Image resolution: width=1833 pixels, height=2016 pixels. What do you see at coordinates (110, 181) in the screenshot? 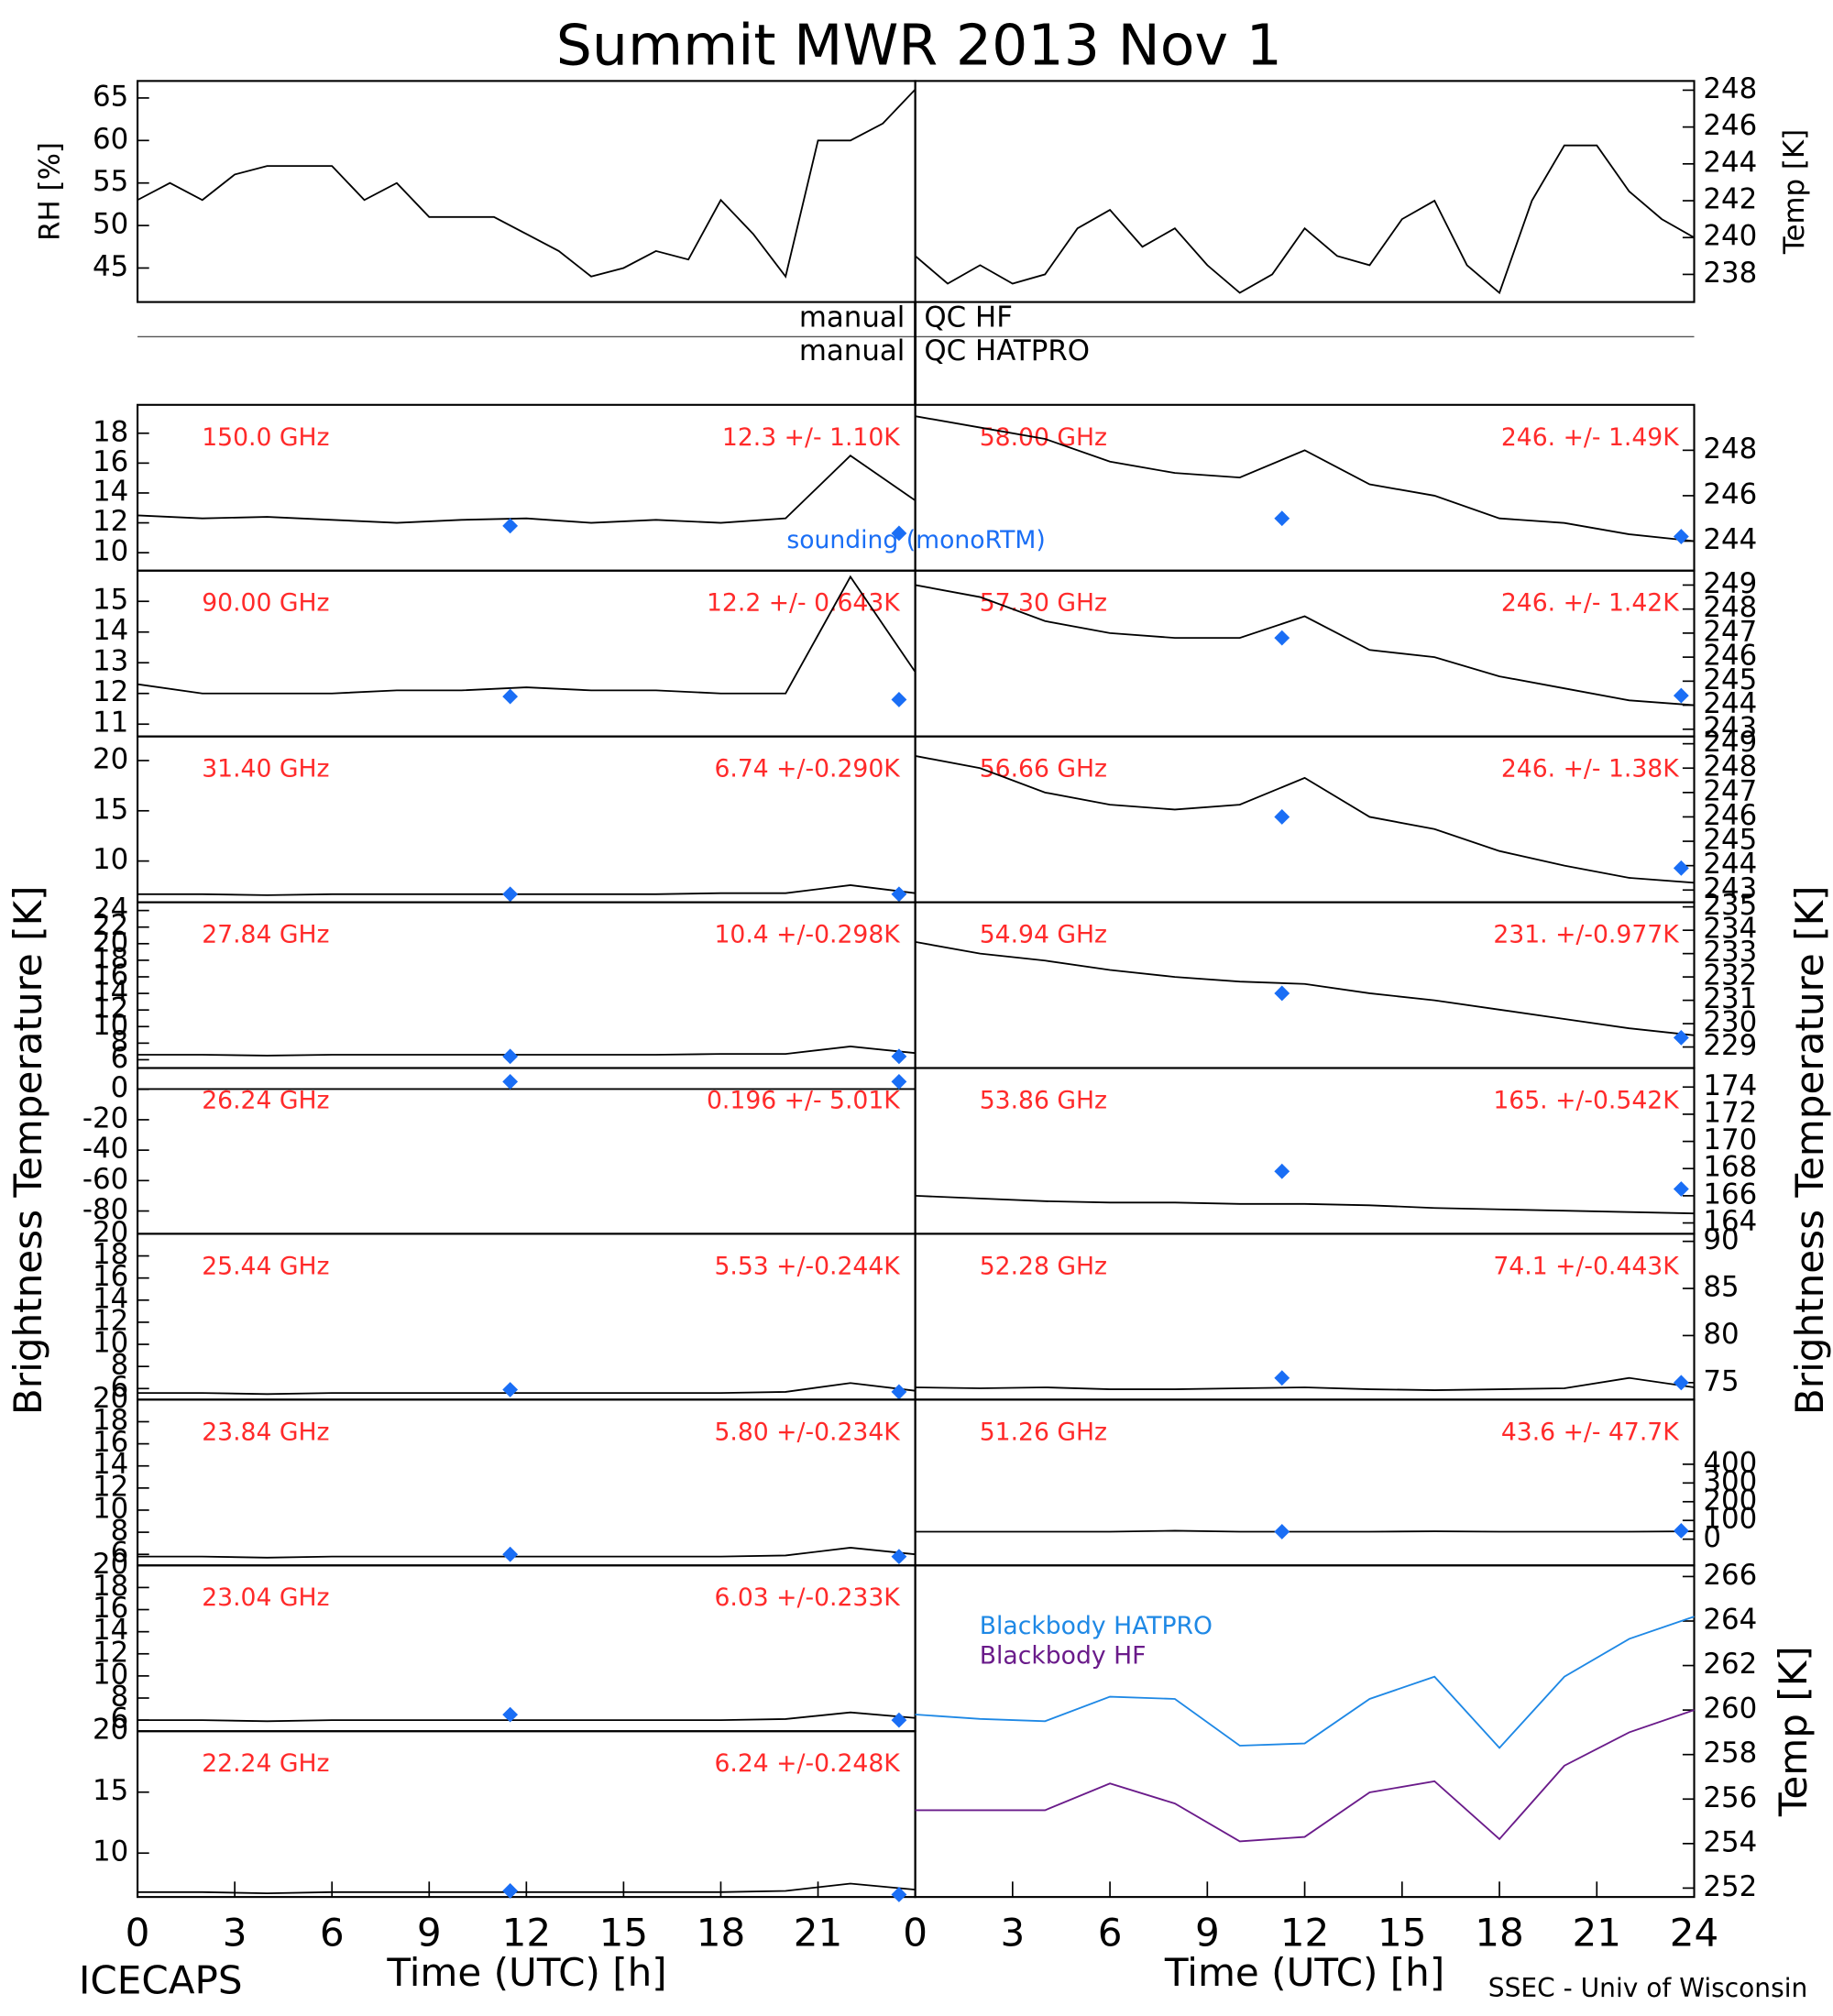
I see `y-tick-label: 55` at bounding box center [110, 181].